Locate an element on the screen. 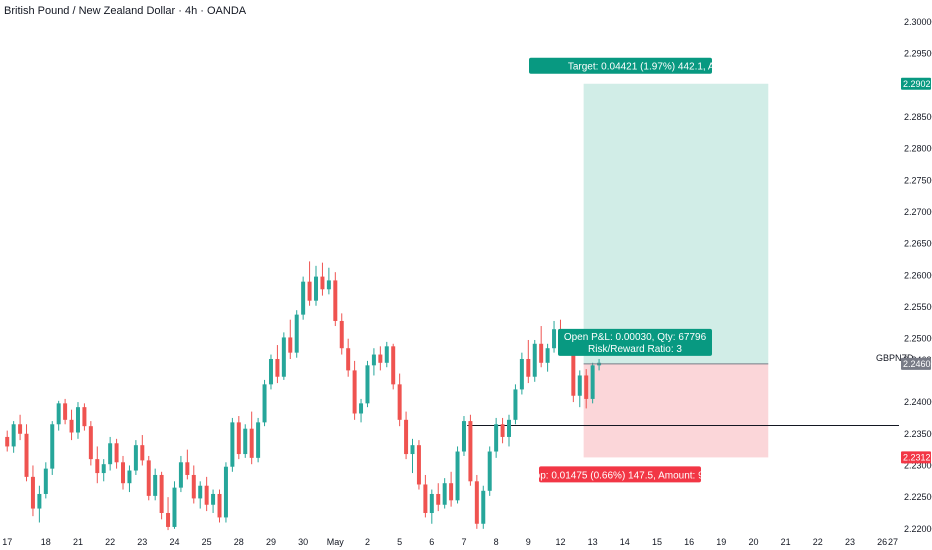  time-axis-label: 6 is located at coordinates (431, 542).